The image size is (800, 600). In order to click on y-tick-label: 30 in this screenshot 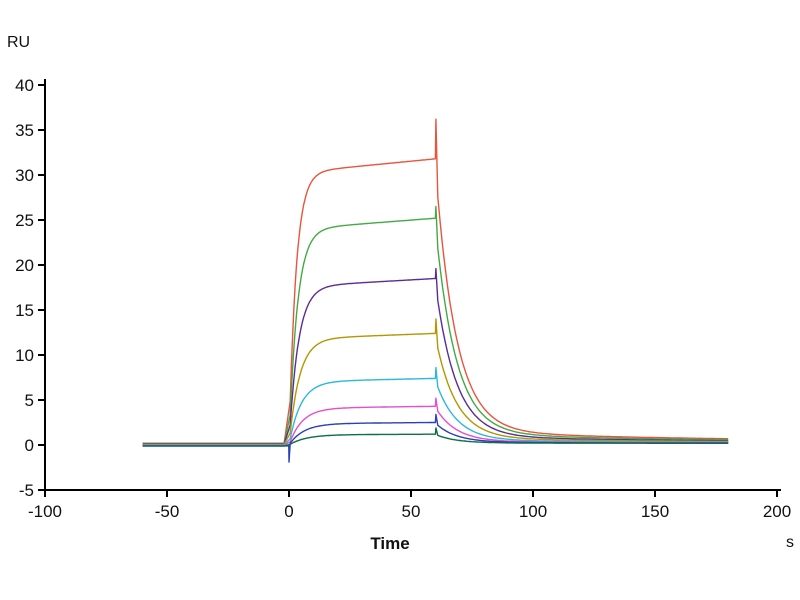, I will do `click(24, 175)`.